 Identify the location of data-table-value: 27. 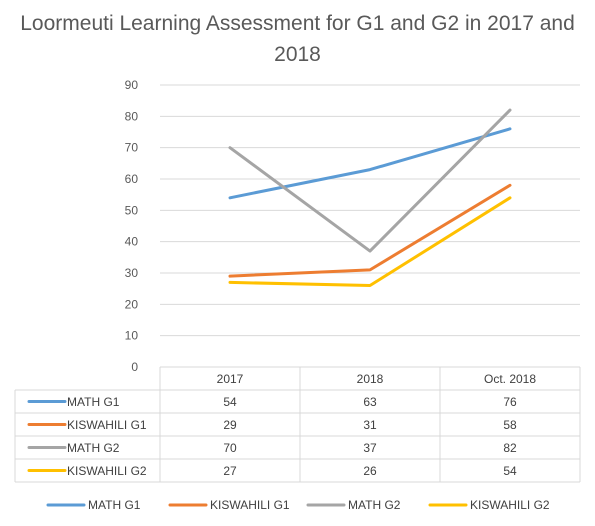
(230, 471).